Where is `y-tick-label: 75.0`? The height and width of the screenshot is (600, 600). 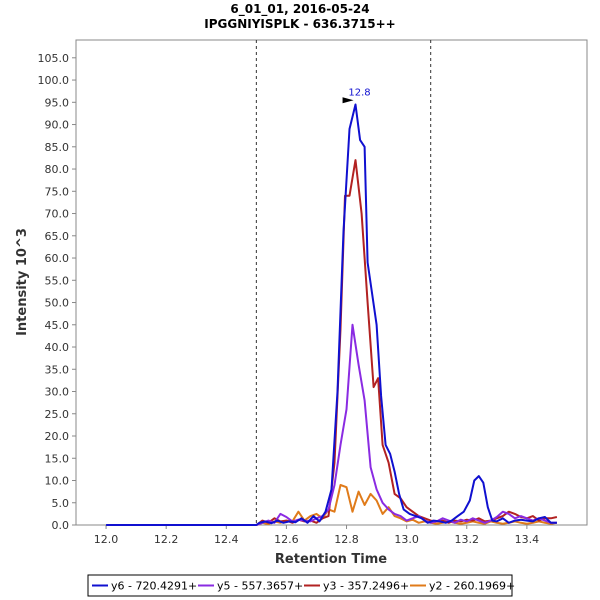 y-tick-label: 75.0 is located at coordinates (57, 191).